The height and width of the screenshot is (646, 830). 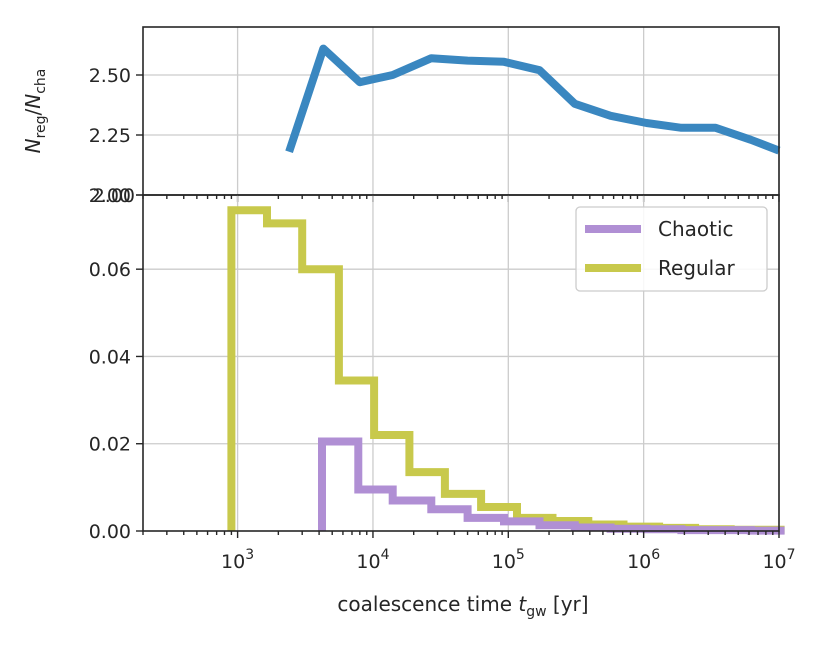 What do you see at coordinates (110, 270) in the screenshot?
I see `bottom-y-tick-label: 0.06` at bounding box center [110, 270].